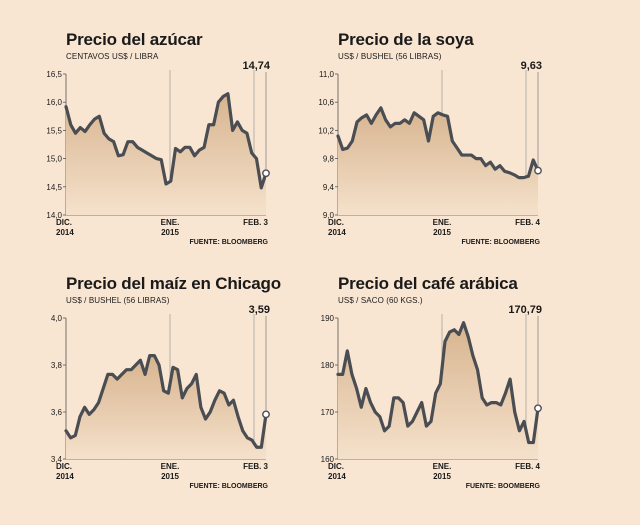 Image resolution: width=640 pixels, height=525 pixels. I want to click on y-tick-label: 11,0, so click(327, 74).